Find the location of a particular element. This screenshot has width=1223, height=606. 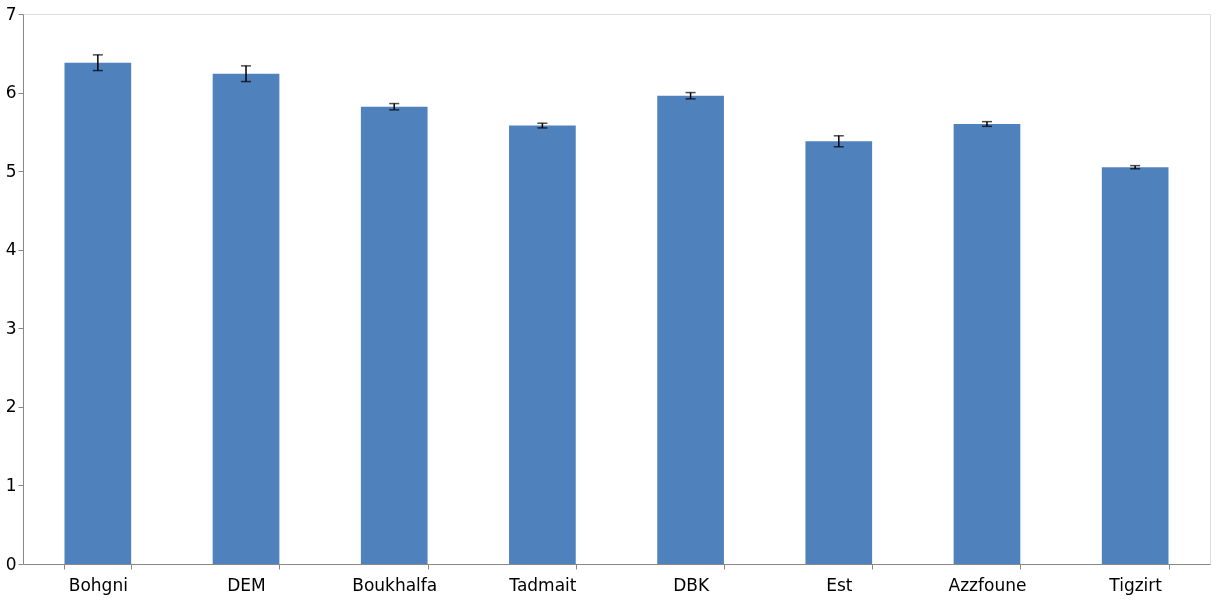

y-tick-label: 3 is located at coordinates (11, 327).